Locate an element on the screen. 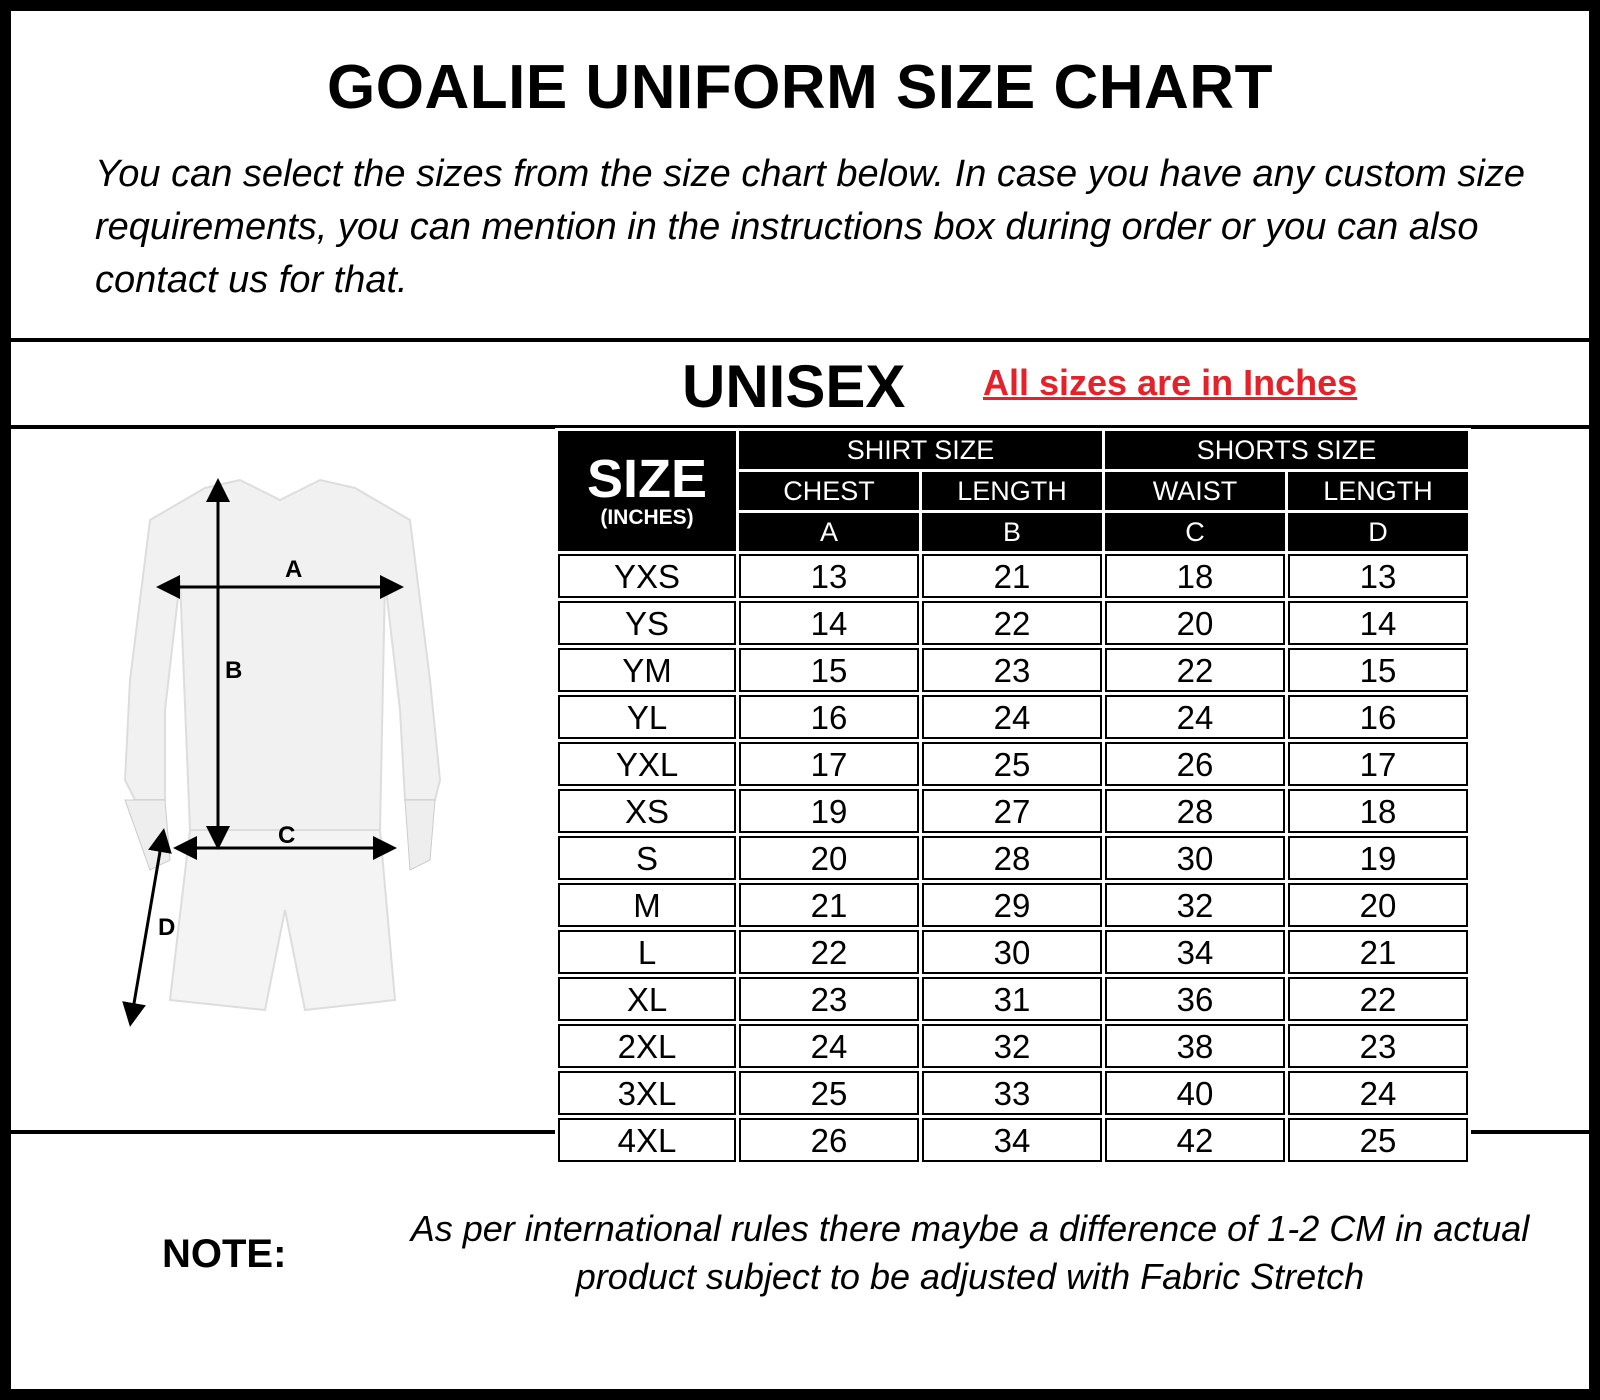  value-cell: 29 is located at coordinates (1012, 905).